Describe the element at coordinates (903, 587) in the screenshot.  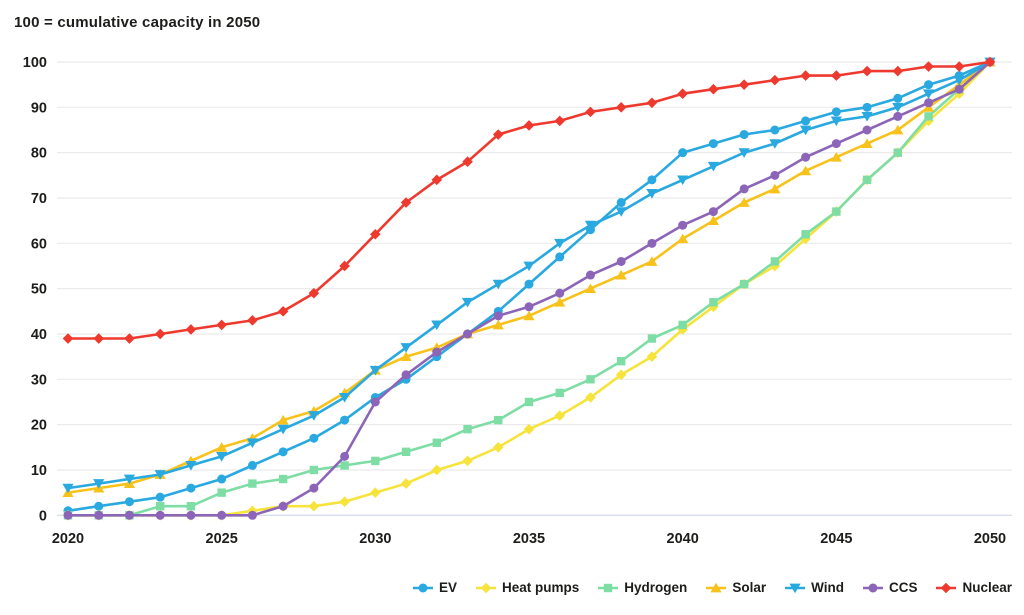
I see `legend-label: CCS` at that location.